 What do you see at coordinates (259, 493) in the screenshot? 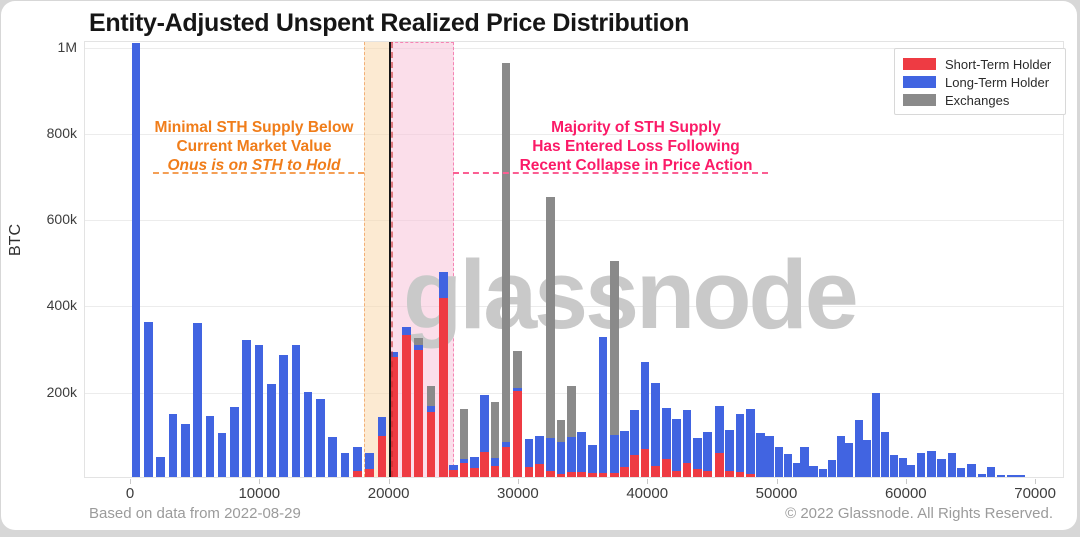
I see `x-tick-label-10000: 10000` at bounding box center [259, 493].